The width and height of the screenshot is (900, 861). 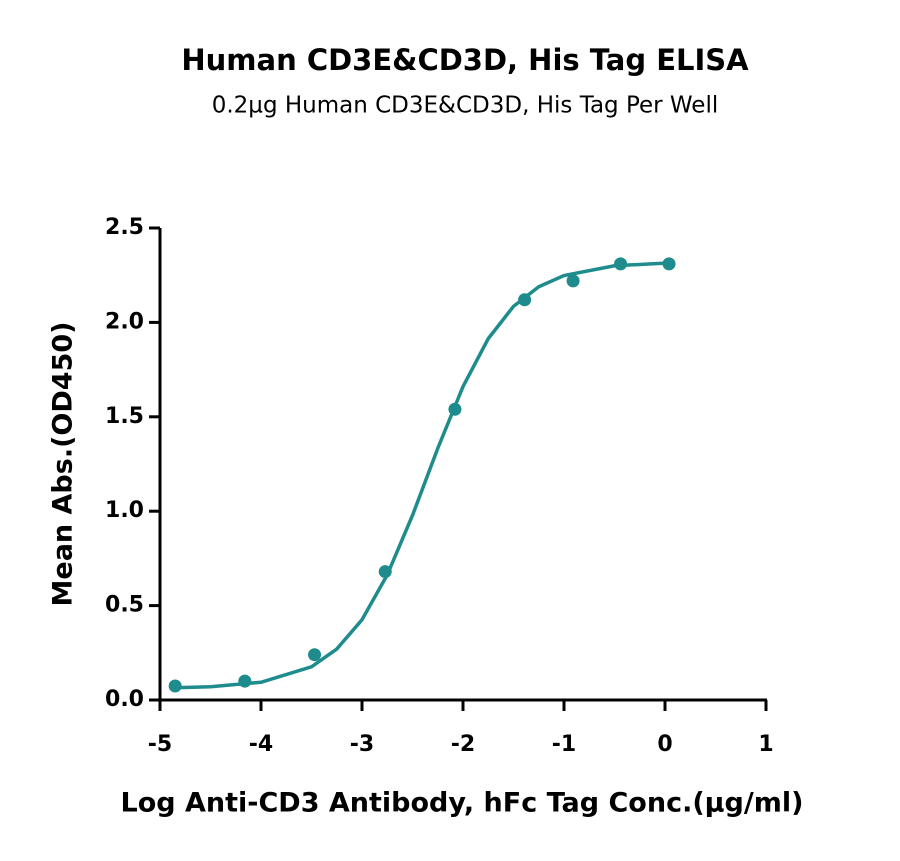 What do you see at coordinates (124, 510) in the screenshot?
I see `y-tick-label: 1.0` at bounding box center [124, 510].